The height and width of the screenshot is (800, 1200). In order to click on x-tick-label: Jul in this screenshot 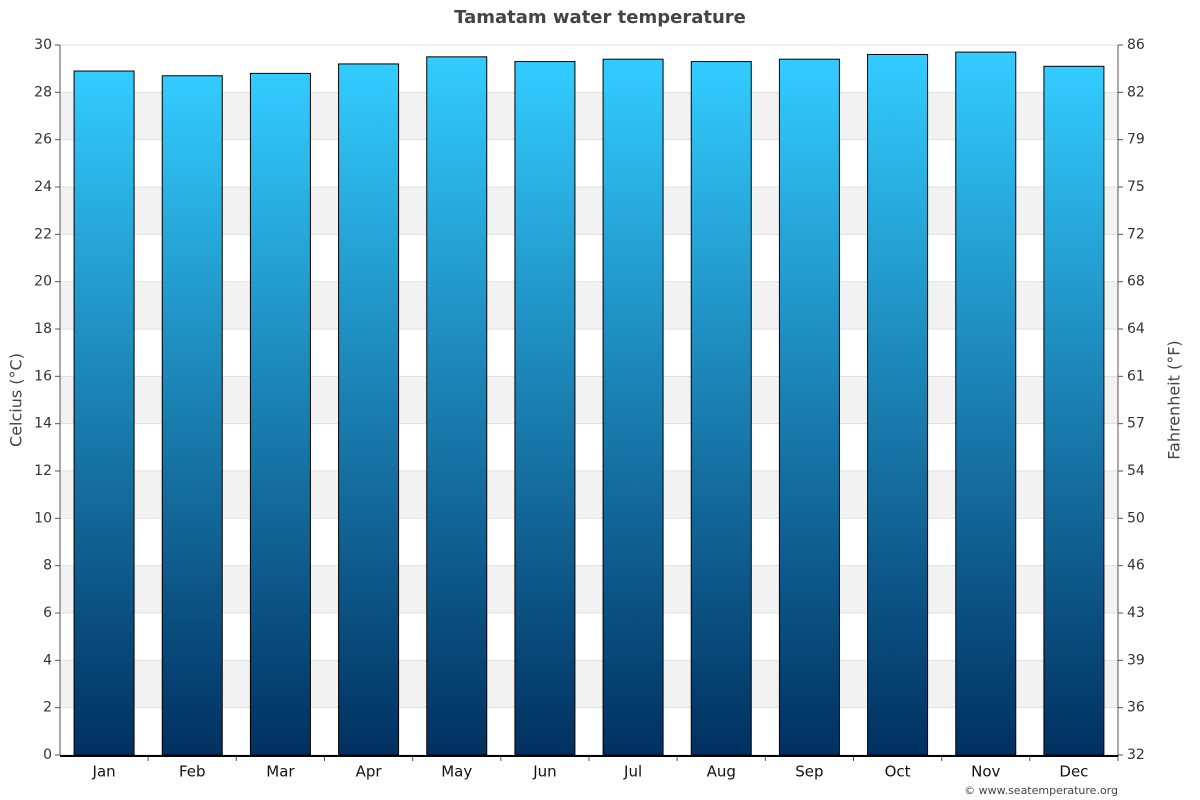, I will do `click(632, 772)`.